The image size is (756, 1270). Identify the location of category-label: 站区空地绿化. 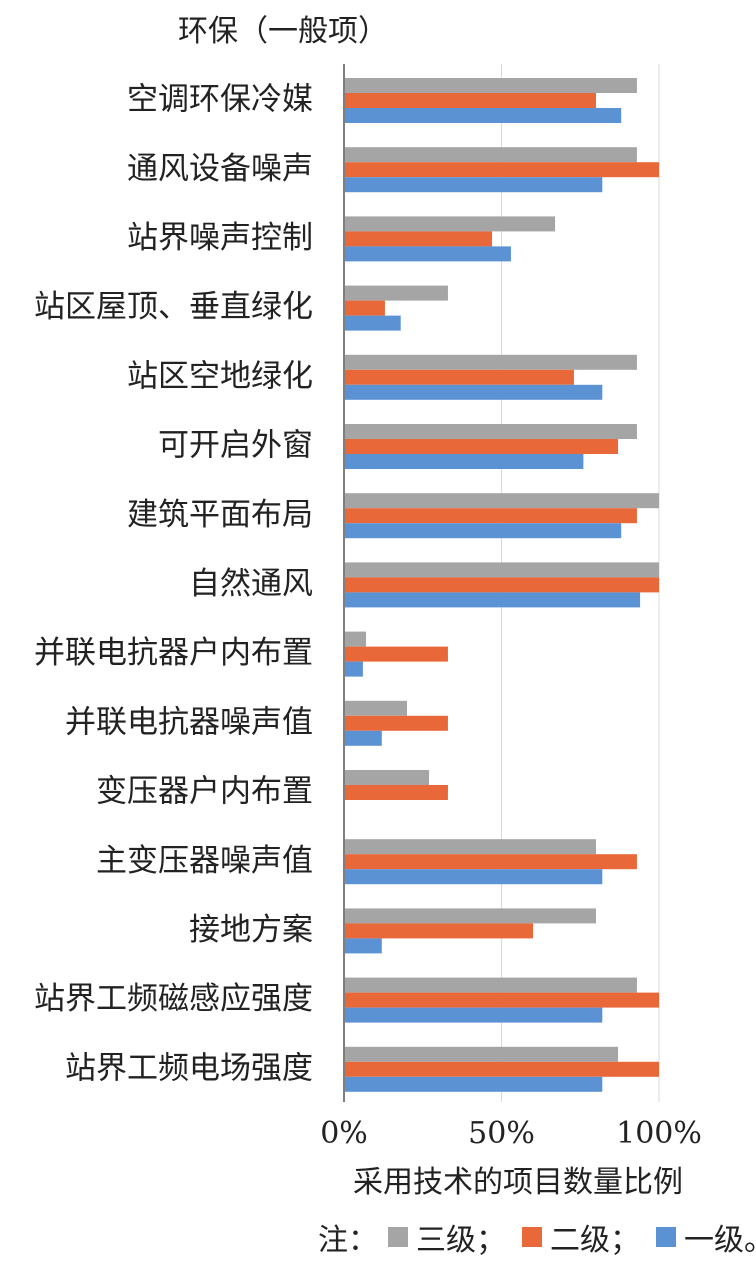
(220, 376).